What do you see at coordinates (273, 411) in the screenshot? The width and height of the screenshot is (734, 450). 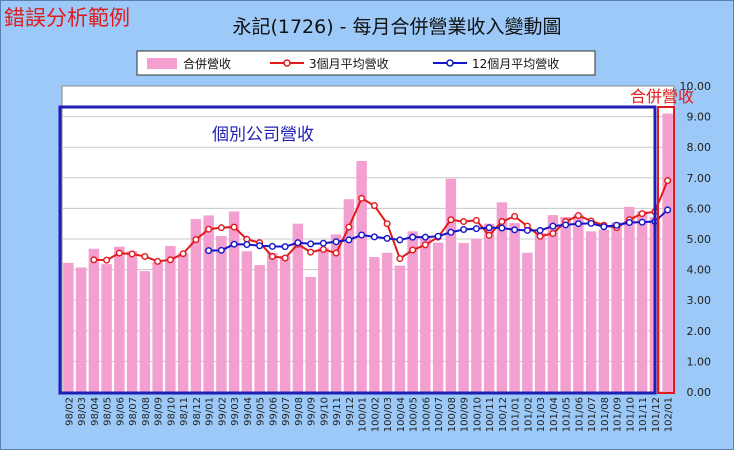 I see `x-tick-label: 99/06` at bounding box center [273, 411].